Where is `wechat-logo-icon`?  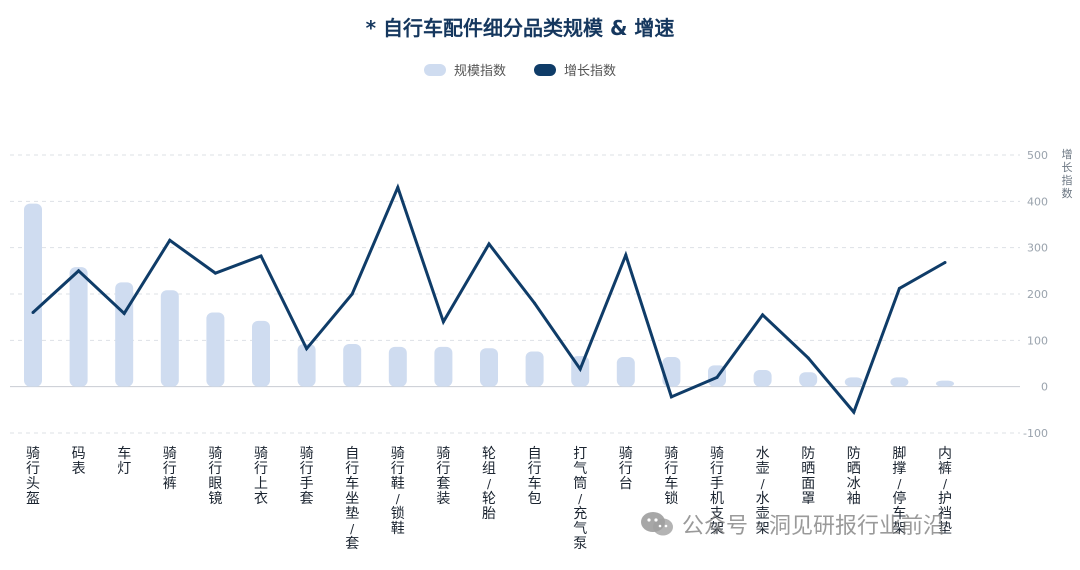
wechat-logo-icon is located at coordinates (657, 524).